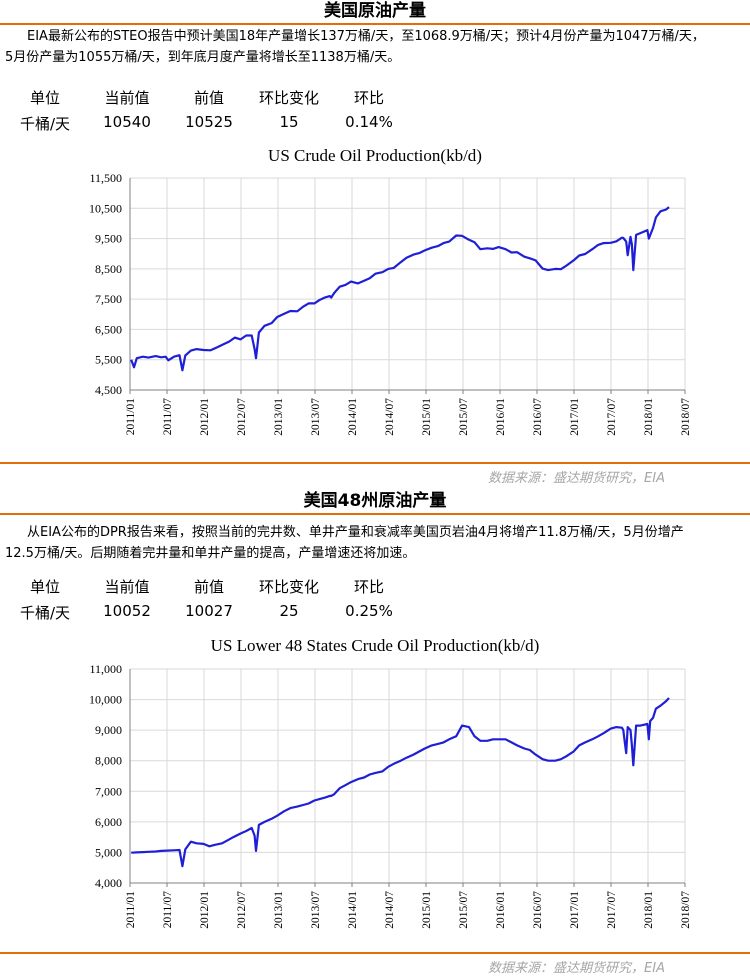  What do you see at coordinates (375, 463) in the screenshot?
I see `section-1-bottom-rule` at bounding box center [375, 463].